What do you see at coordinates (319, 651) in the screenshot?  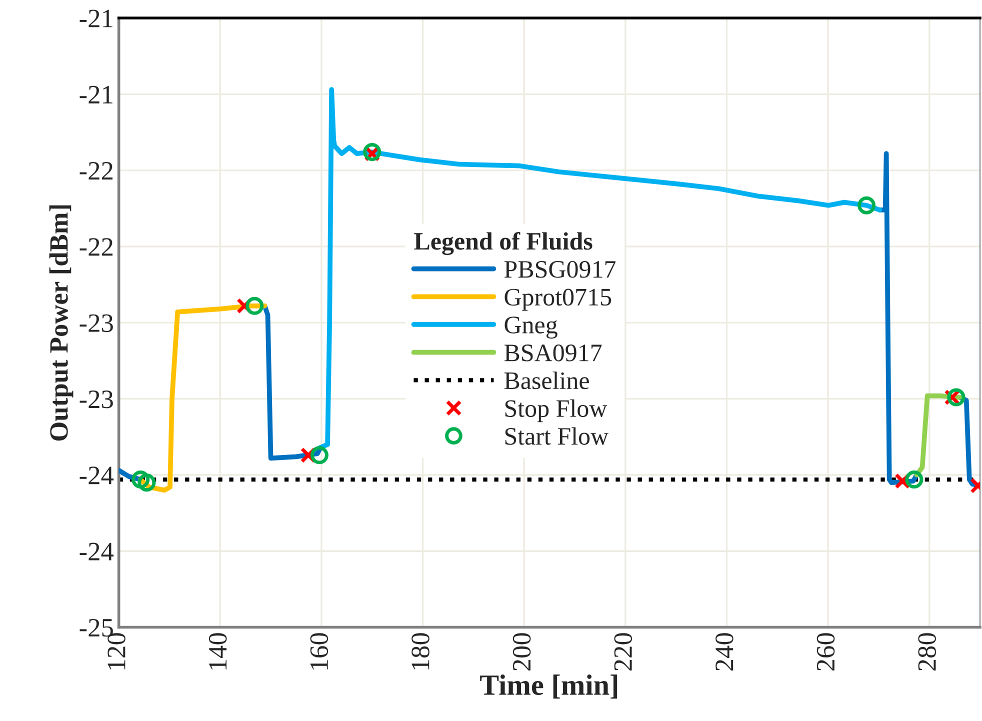 I see `x-tick-label: 160` at bounding box center [319, 651].